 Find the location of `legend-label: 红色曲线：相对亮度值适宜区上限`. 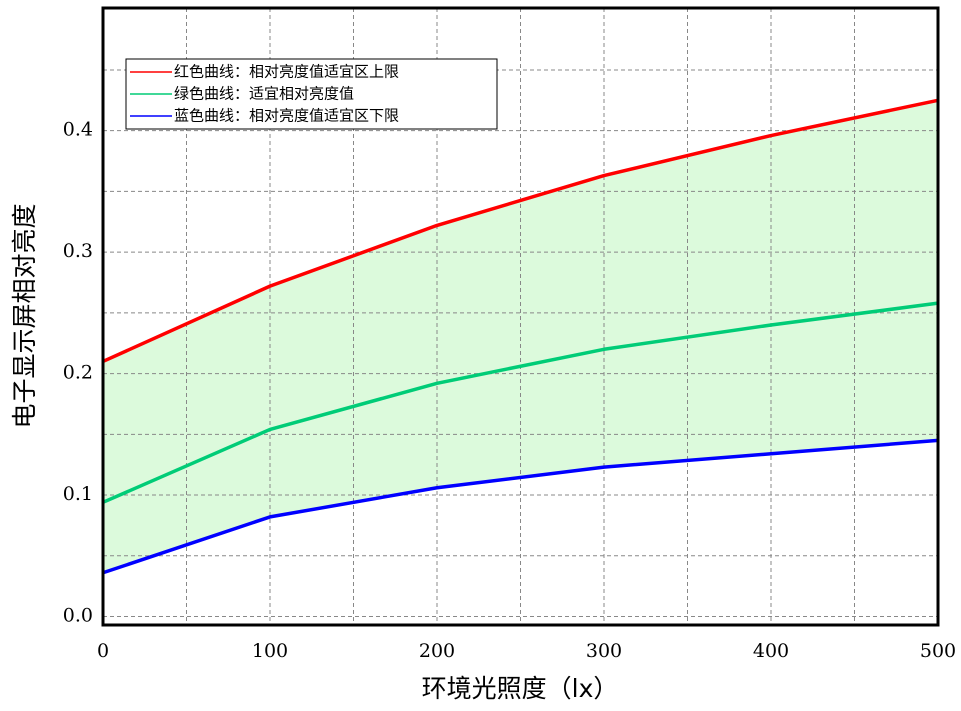

legend-label: 红色曲线：相对亮度值适宜区上限 is located at coordinates (286, 72).